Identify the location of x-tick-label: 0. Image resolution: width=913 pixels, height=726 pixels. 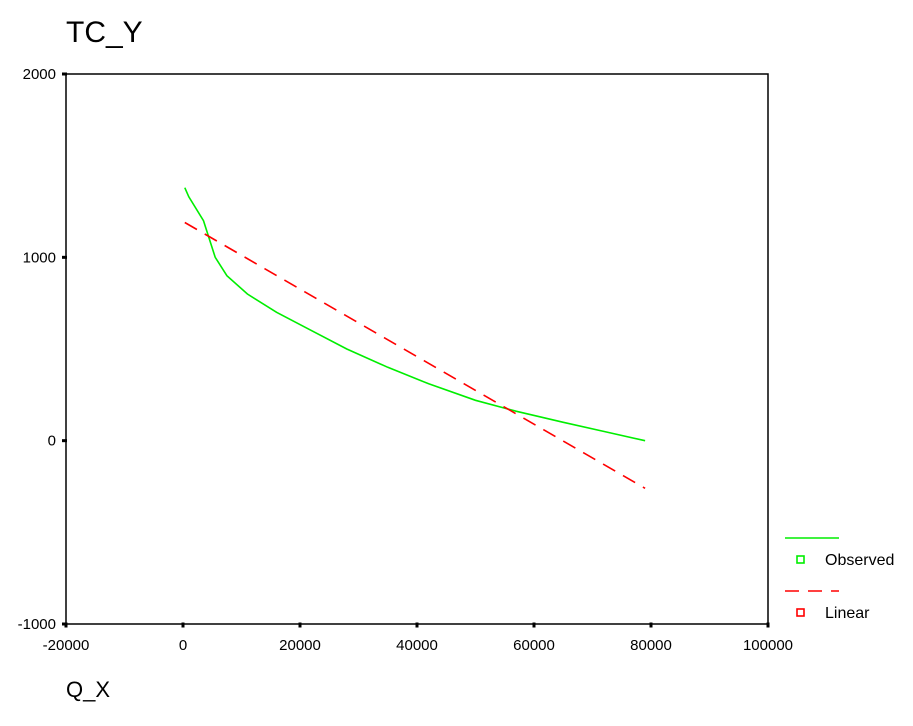
(183, 645).